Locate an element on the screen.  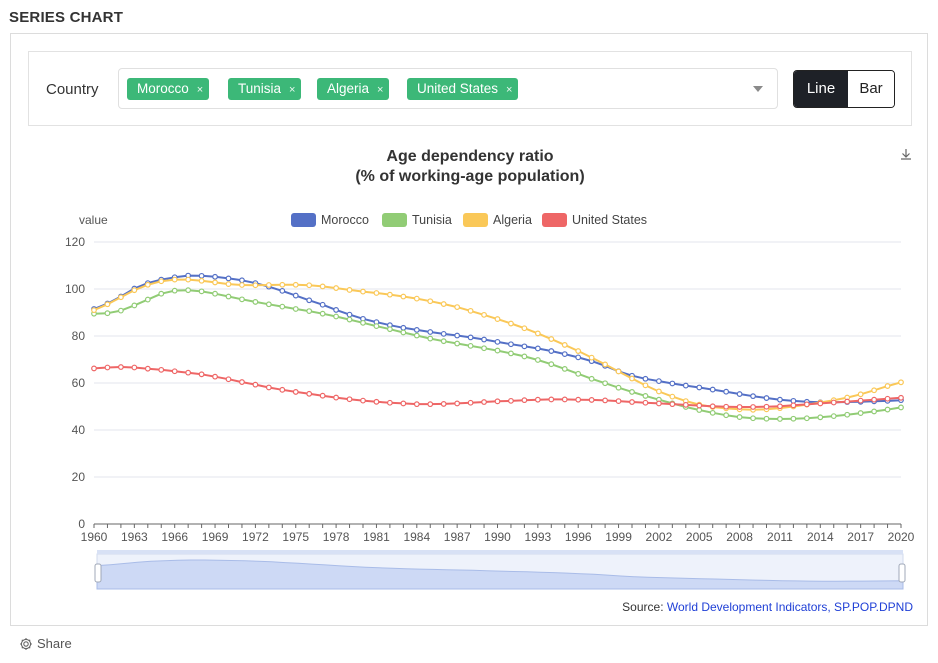
chip-morocco: Morocco × is located at coordinates (168, 89).